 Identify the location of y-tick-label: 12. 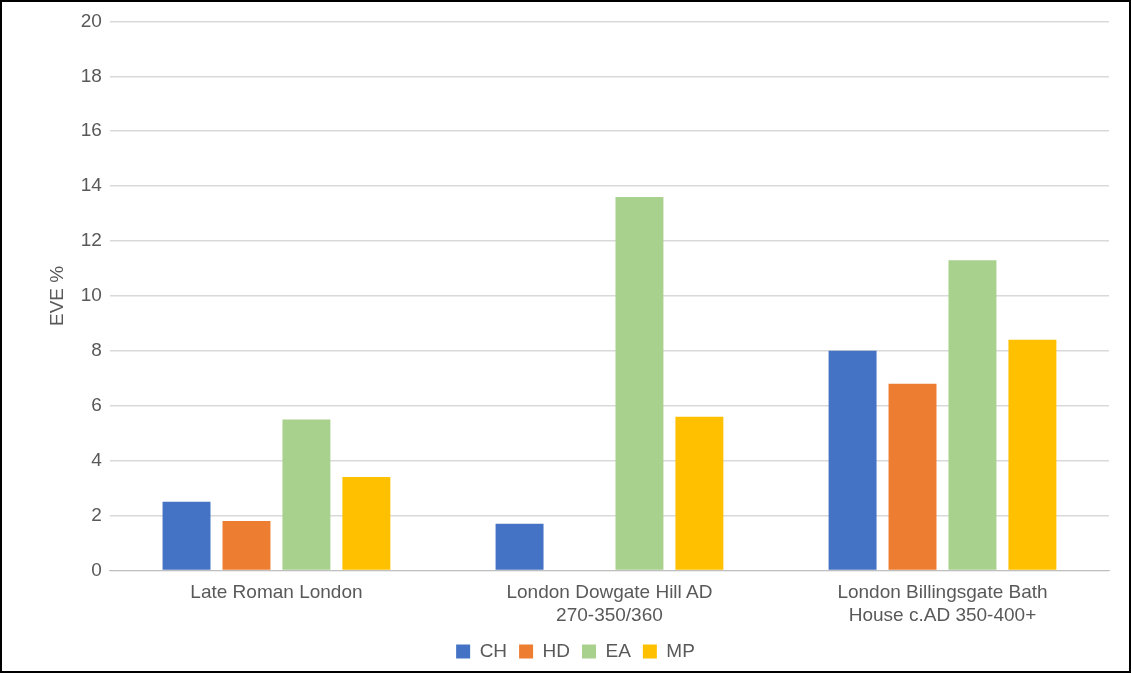
(91, 240).